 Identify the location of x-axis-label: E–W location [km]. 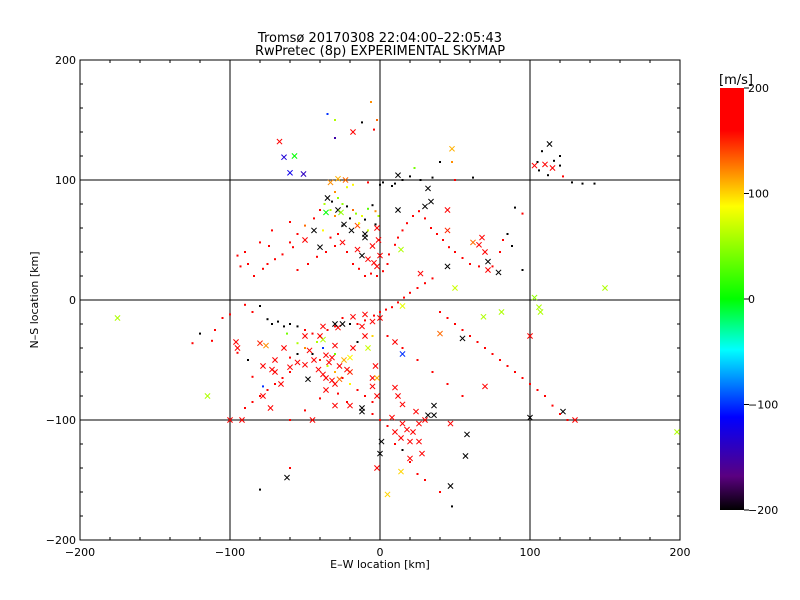
(380, 564).